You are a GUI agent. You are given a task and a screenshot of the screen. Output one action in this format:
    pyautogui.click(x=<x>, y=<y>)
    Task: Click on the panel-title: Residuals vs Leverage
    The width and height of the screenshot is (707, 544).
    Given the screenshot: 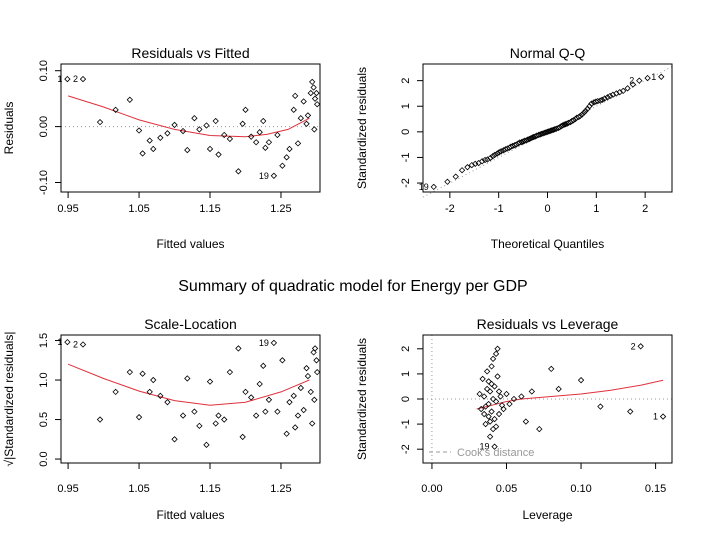 What is the action you would take?
    pyautogui.click(x=548, y=324)
    